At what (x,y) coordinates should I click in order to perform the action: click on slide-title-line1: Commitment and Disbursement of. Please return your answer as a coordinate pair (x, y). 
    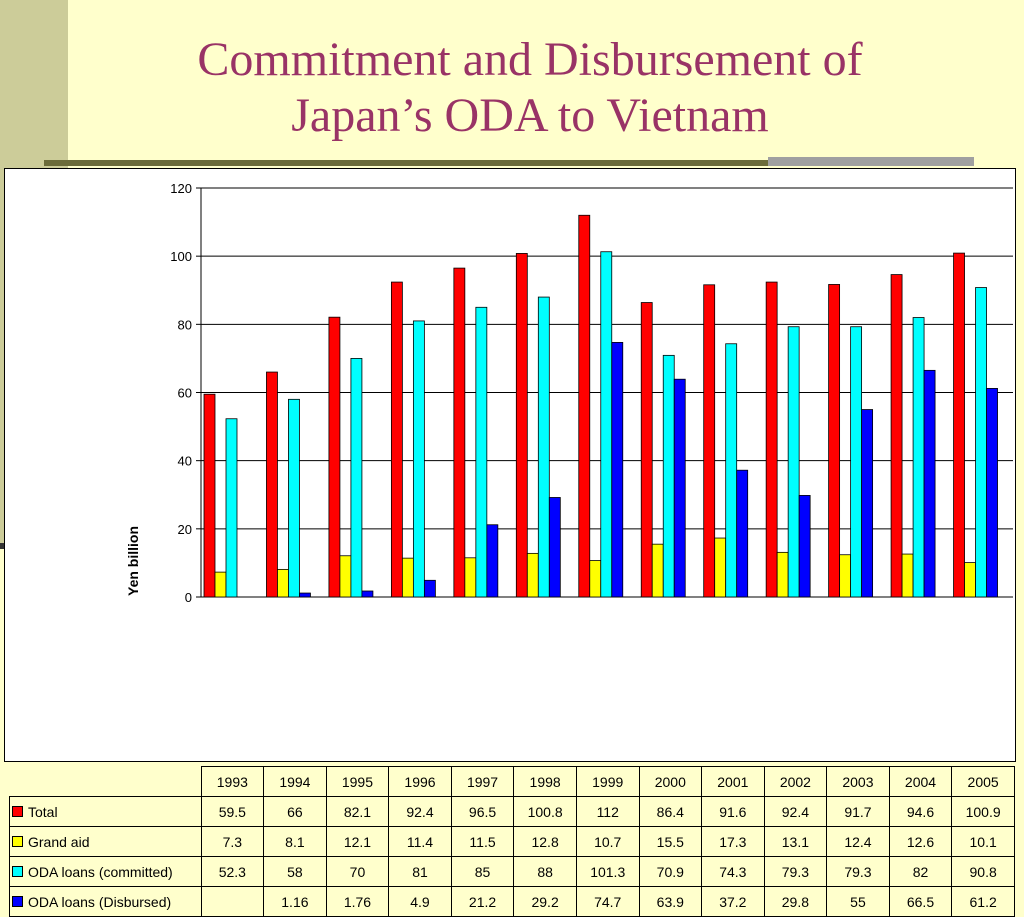
    Looking at the image, I should click on (530, 59).